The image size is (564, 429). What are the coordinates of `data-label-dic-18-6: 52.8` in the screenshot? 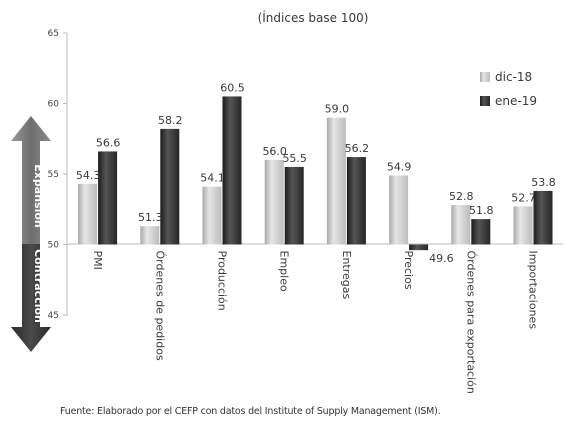 It's located at (461, 196).